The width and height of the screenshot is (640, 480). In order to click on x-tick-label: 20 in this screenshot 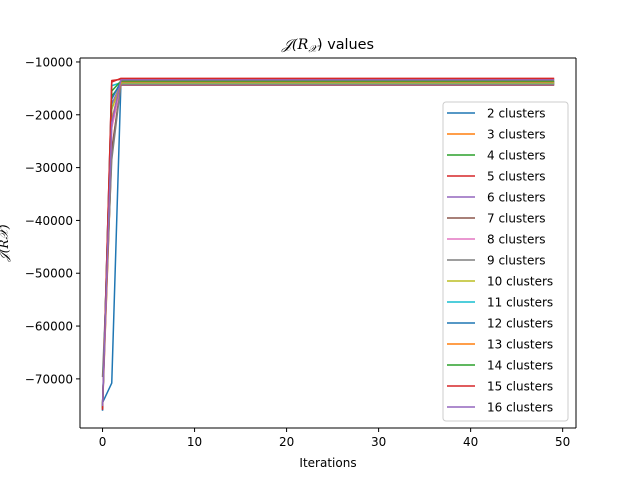, I will do `click(286, 442)`.